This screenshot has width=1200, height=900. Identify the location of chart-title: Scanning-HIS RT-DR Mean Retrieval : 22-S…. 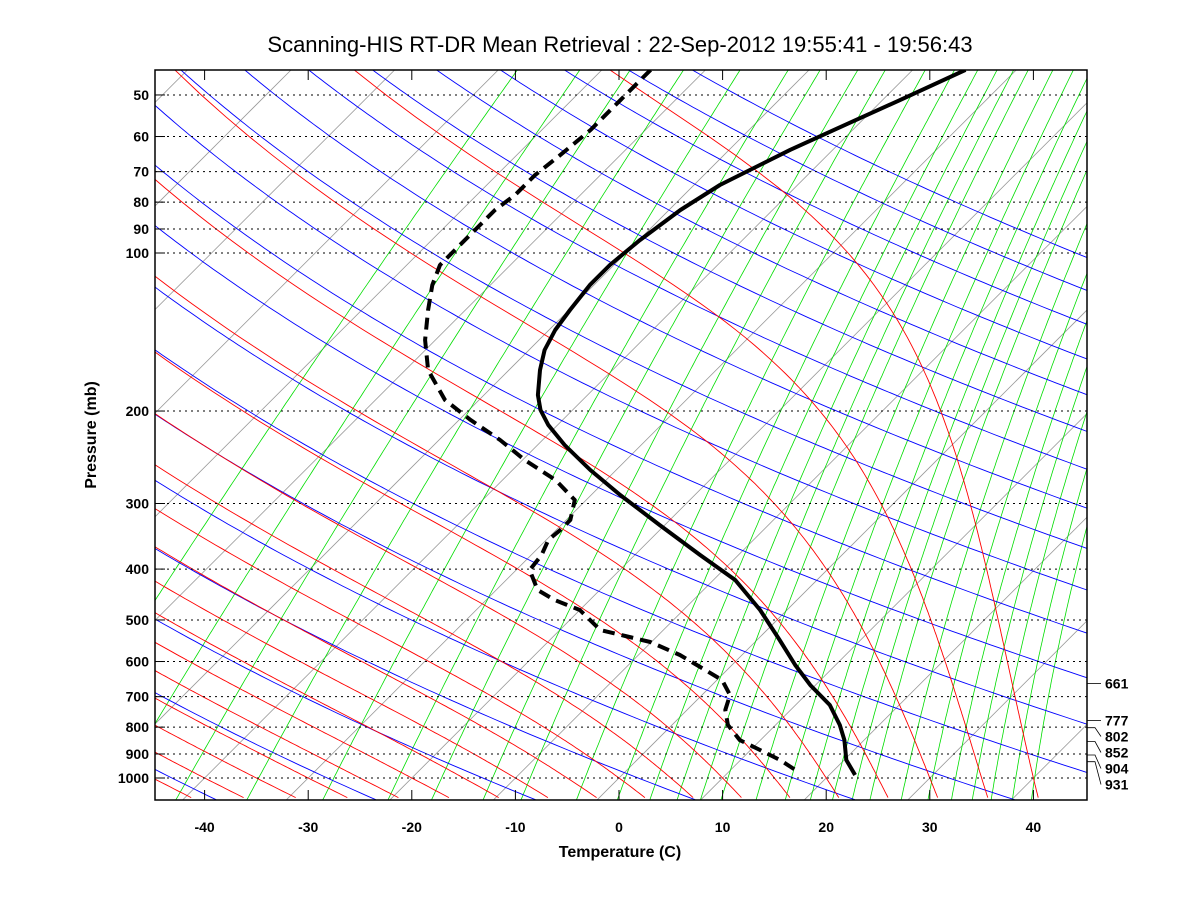
(619, 44).